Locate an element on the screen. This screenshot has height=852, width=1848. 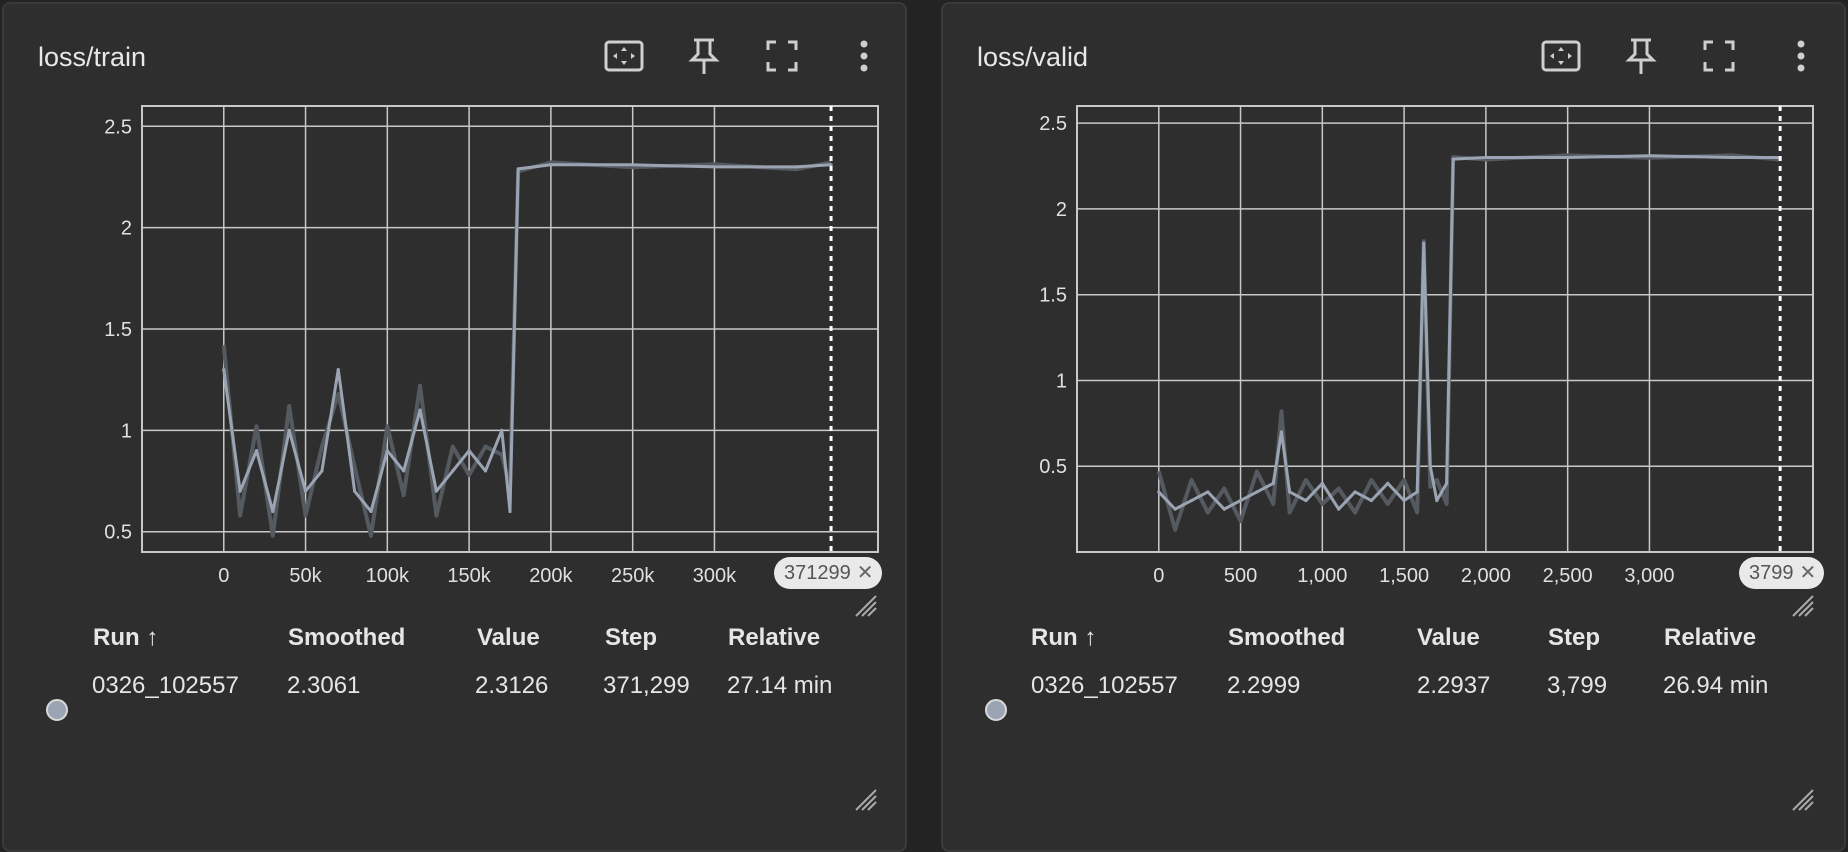
cell-step: 3,799 is located at coordinates (1577, 685).